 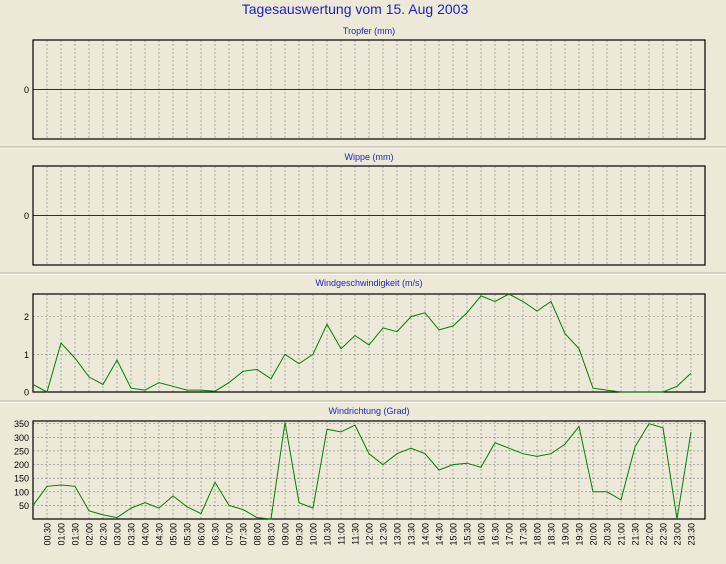 What do you see at coordinates (440, 534) in the screenshot?
I see `x-tick-label: 14:30` at bounding box center [440, 534].